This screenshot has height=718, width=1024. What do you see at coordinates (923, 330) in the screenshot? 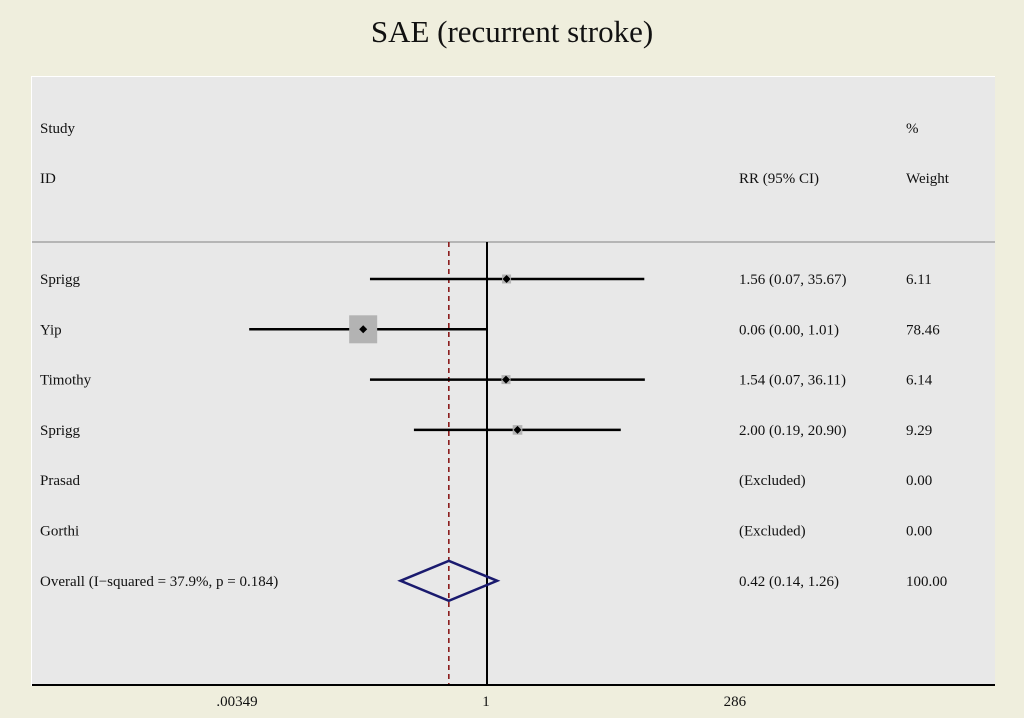
I see `study-weight-text: 78.46` at bounding box center [923, 330].